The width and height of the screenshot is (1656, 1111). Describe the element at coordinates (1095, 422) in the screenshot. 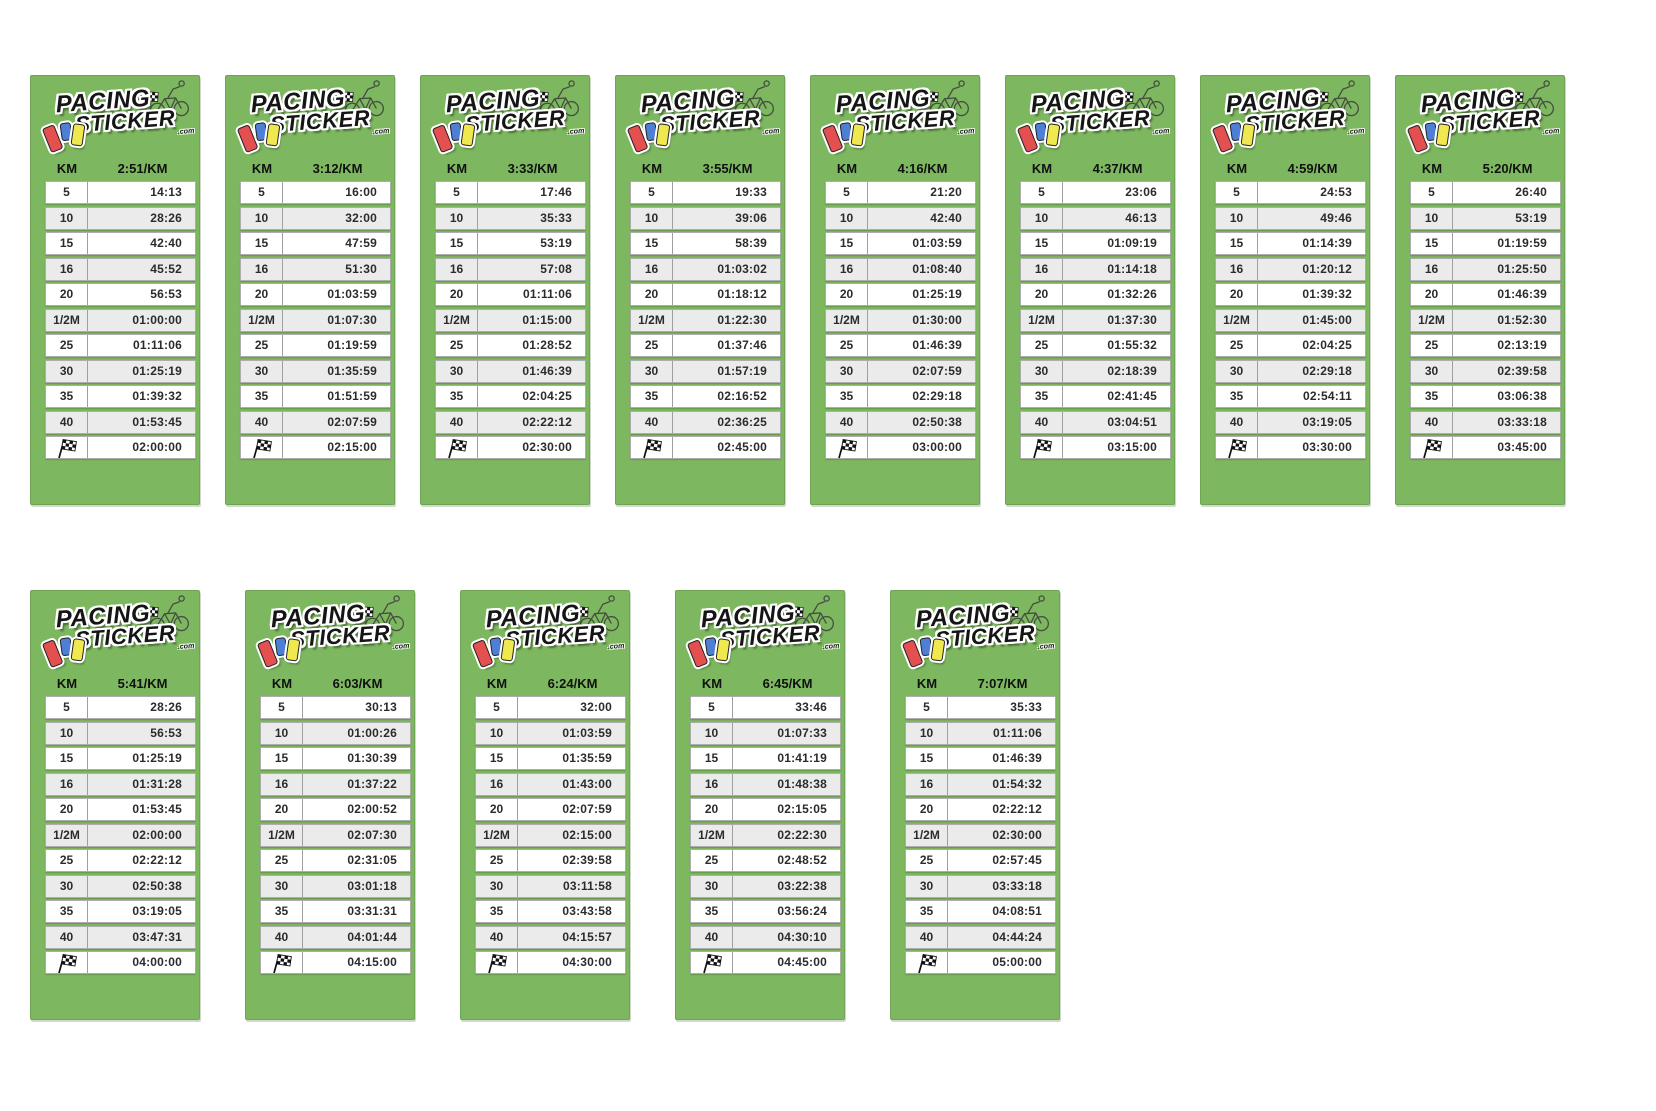

I see `split-row: 40 03:04:51` at that location.